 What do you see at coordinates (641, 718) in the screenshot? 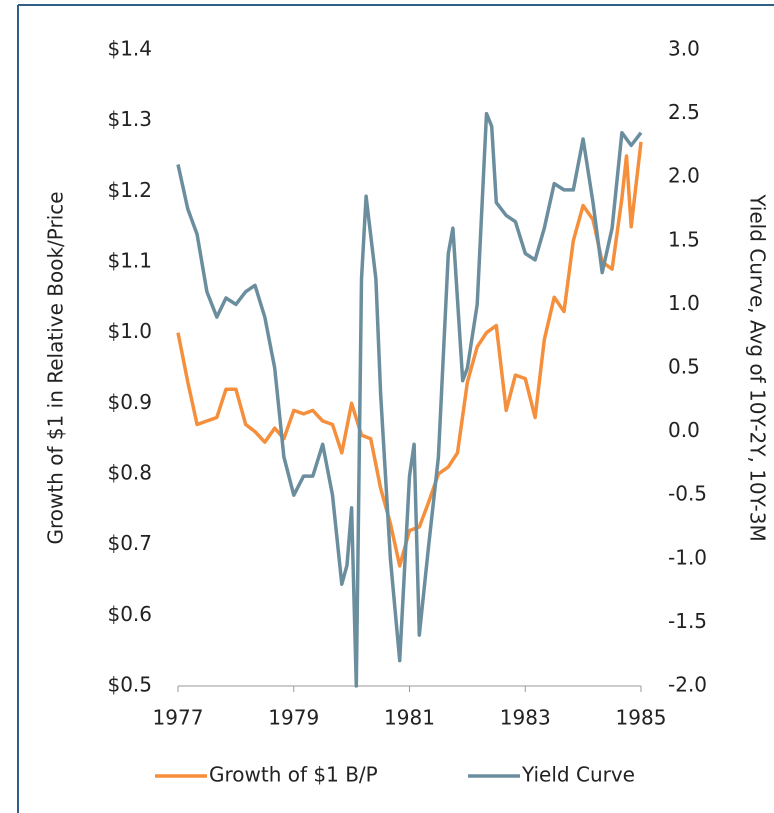
I see `x-tick-label: 1985` at bounding box center [641, 718].